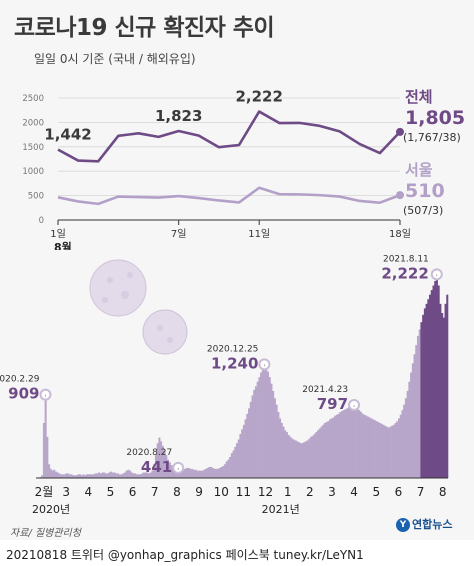 The height and width of the screenshot is (566, 474). Describe the element at coordinates (66, 492) in the screenshot. I see `x-tick-label: 3` at that location.